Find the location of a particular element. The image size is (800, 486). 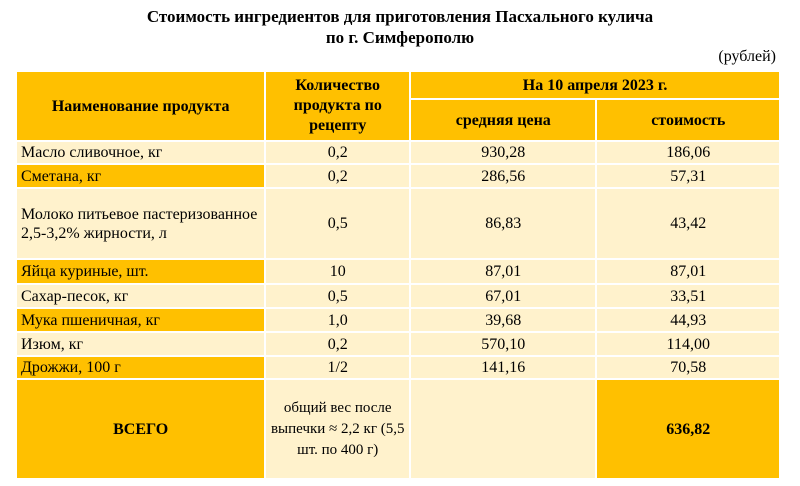

row: Изюм, кг 0,2 570,10 114,00 is located at coordinates (397, 344).